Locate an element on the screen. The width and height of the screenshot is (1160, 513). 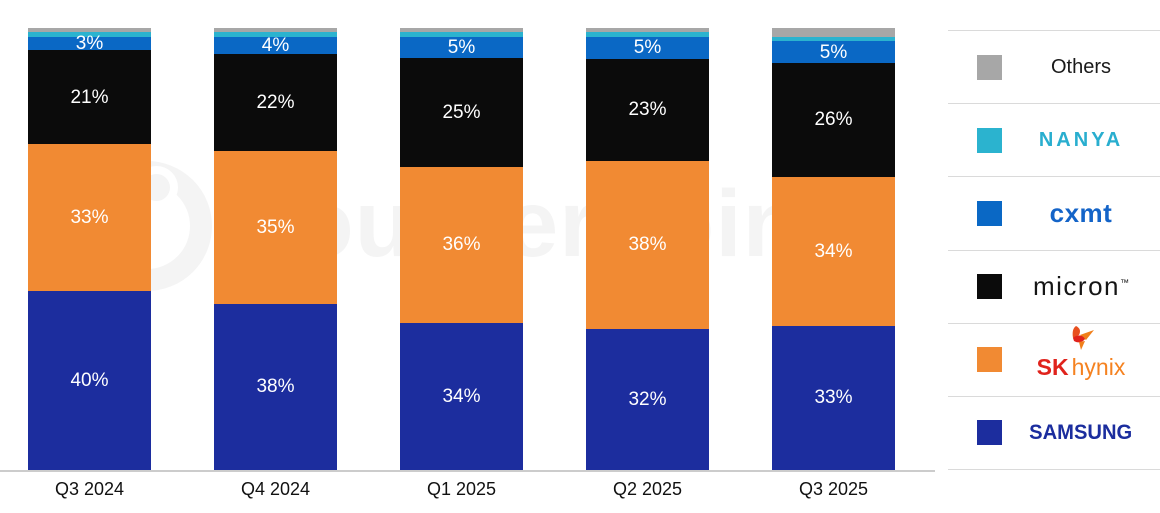
legend-swatch-samsung is located at coordinates (989, 433).